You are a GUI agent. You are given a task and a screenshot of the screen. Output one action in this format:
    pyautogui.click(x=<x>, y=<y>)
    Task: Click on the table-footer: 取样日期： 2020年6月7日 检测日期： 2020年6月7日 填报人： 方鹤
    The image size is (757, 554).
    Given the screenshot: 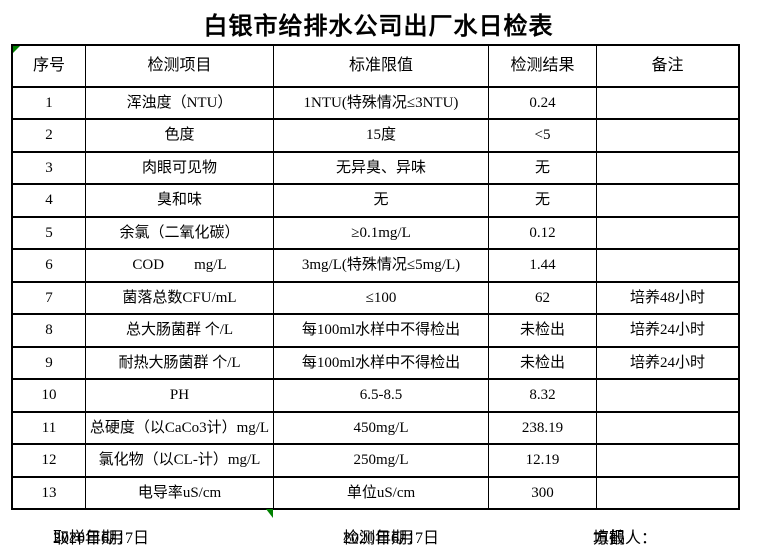 What is the action you would take?
    pyautogui.click(x=378, y=535)
    